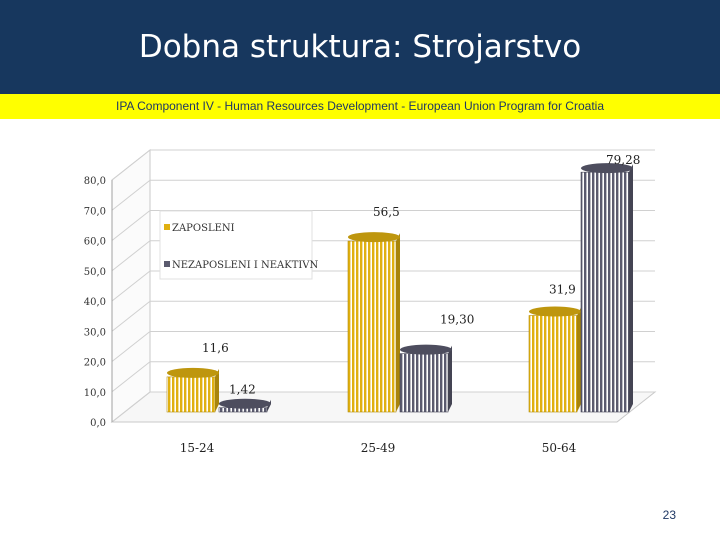 Image resolution: width=720 pixels, height=540 pixels. I want to click on subtitle-banner, so click(360, 106).